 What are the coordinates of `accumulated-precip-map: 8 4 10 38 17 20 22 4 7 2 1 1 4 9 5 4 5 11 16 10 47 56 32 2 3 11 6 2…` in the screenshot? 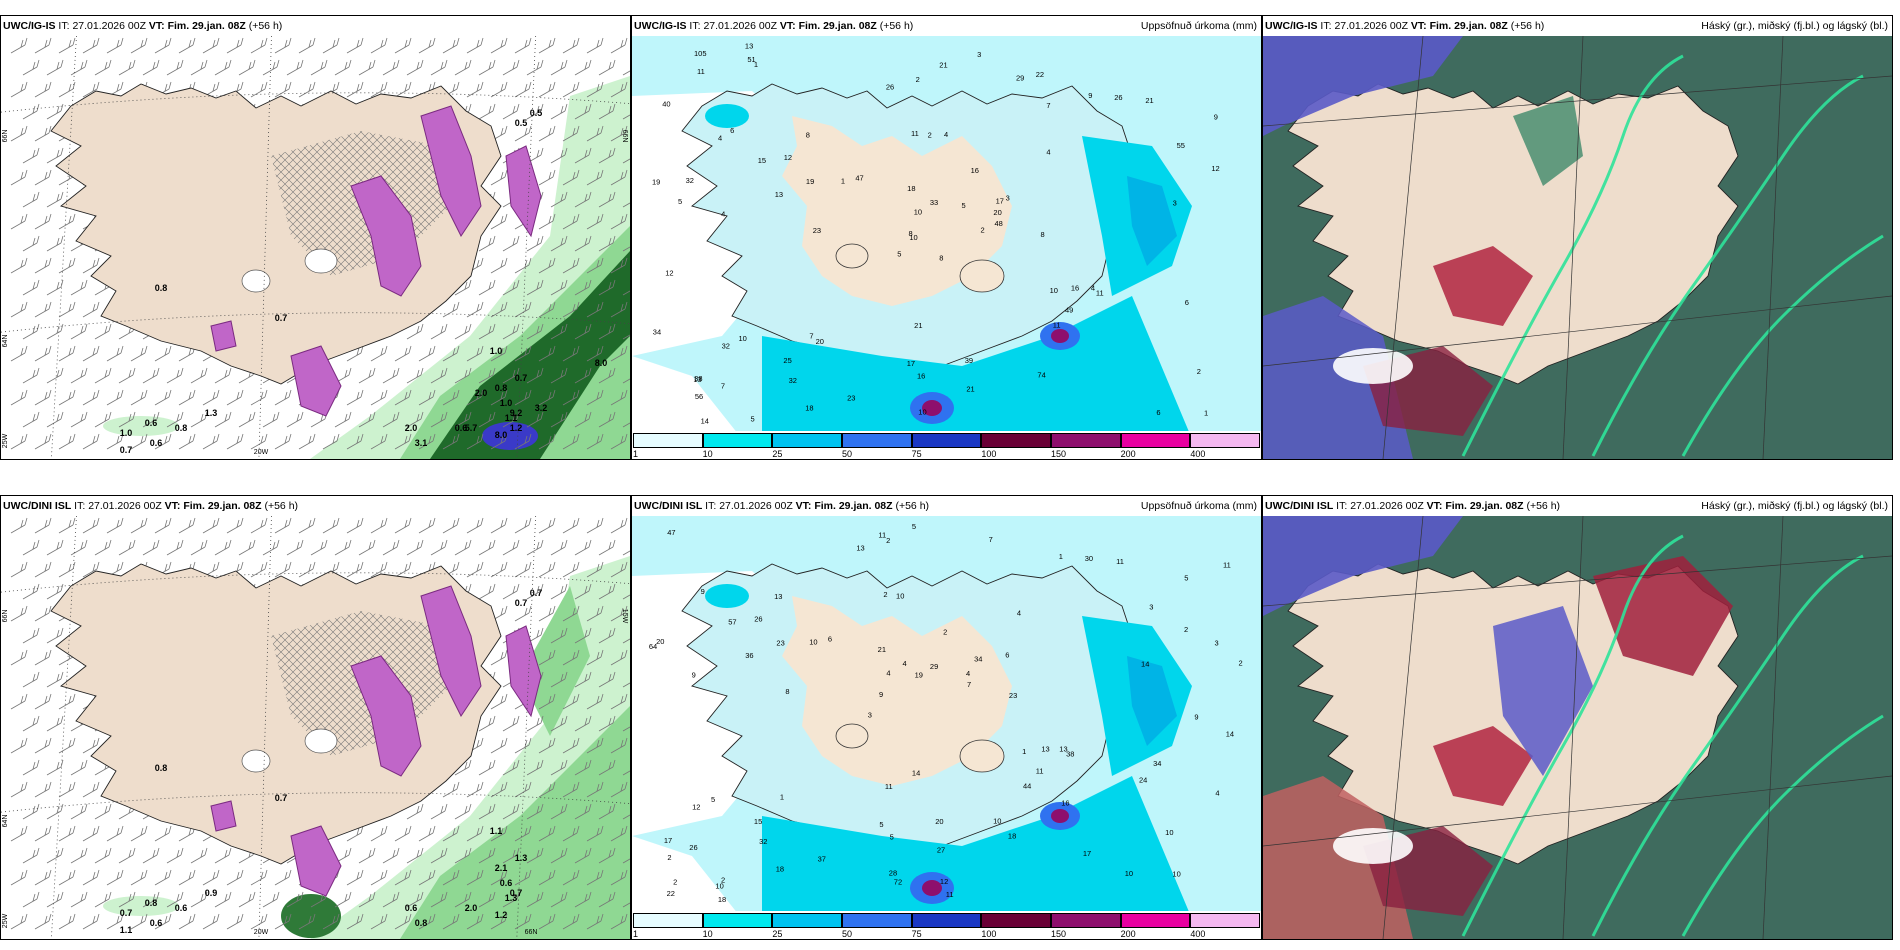 It's located at (946, 237).